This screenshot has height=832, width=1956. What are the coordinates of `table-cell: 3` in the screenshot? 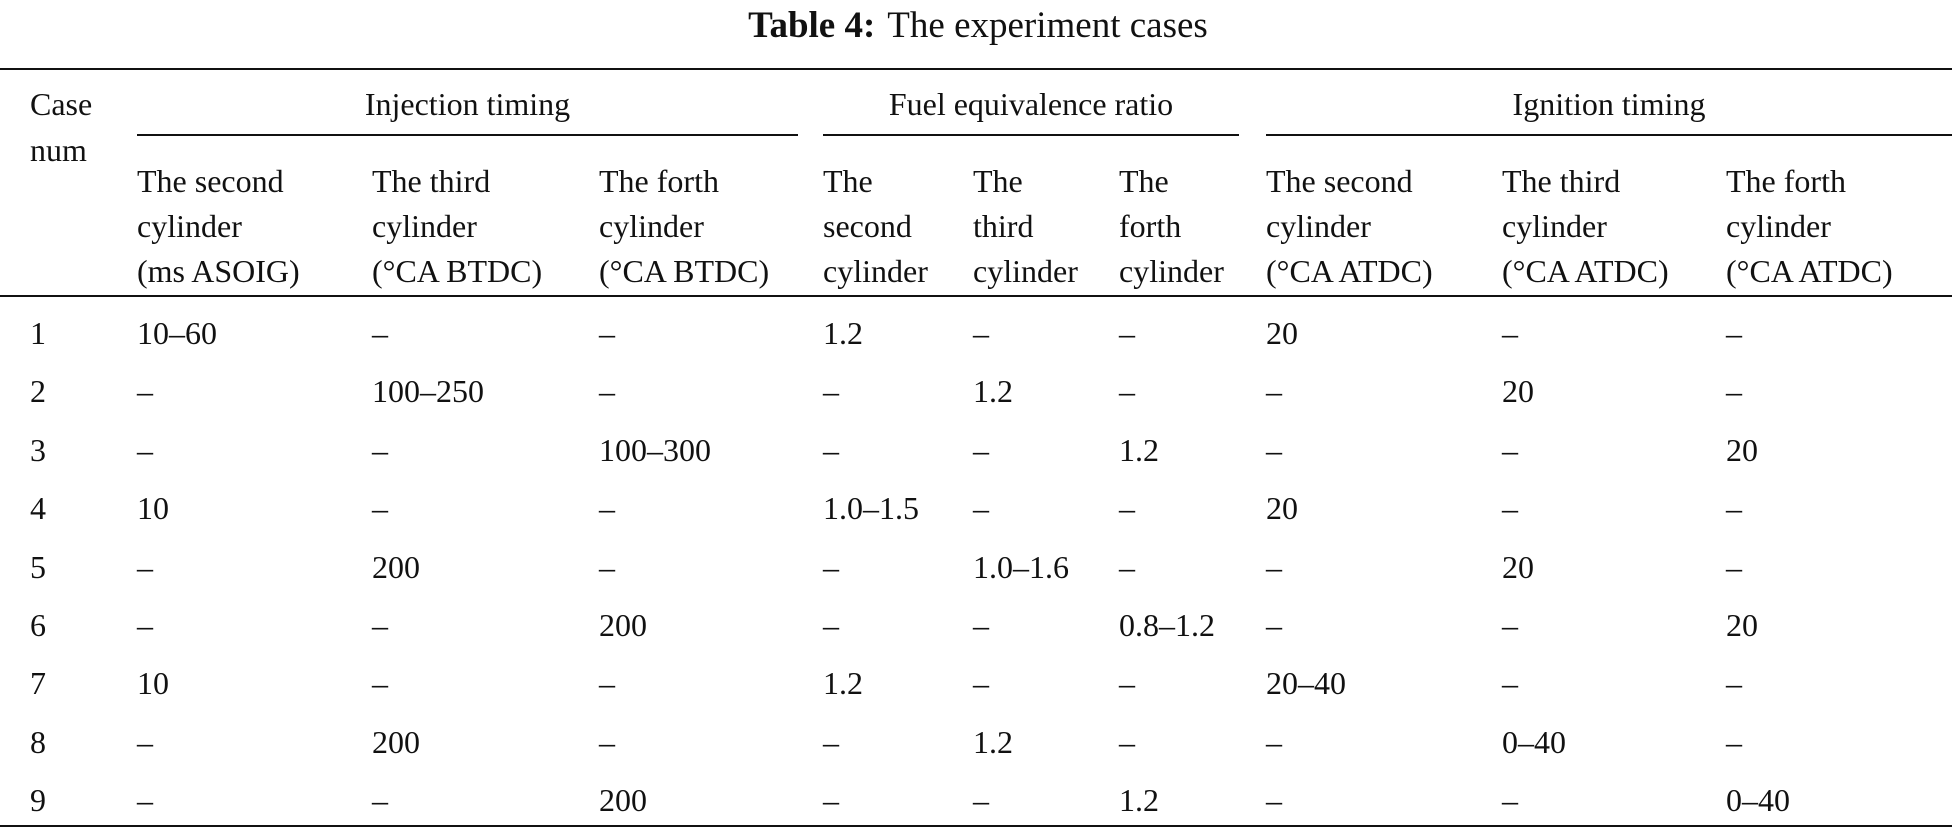 It's located at (38, 449).